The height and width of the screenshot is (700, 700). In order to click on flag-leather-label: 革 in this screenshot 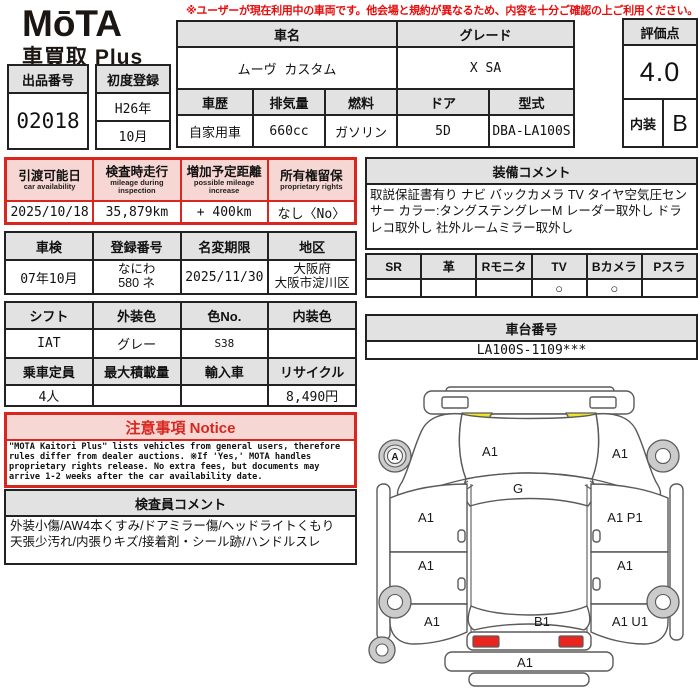, I will do `click(449, 266)`.